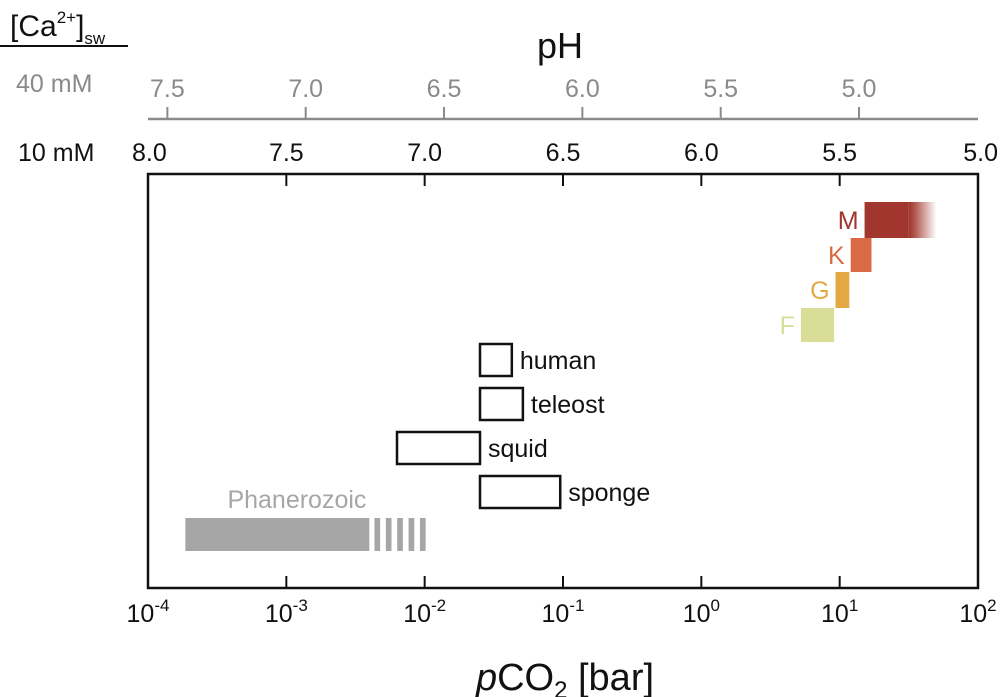 The image size is (1000, 697). I want to click on range-label-sponge: sponge, so click(609, 493).